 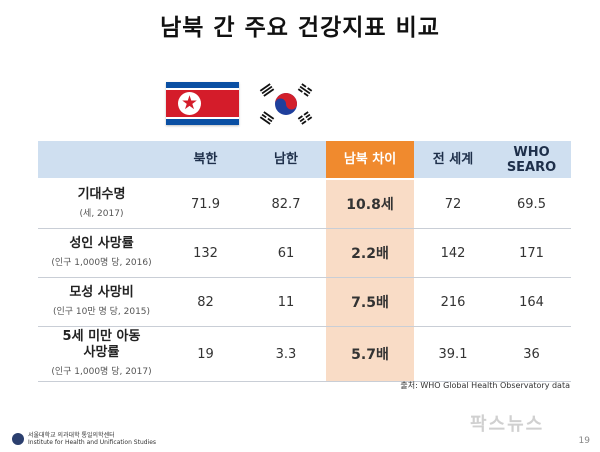 What do you see at coordinates (485, 385) in the screenshot?
I see `source-note: 출처: WHO Global Health Observatory data` at bounding box center [485, 385].